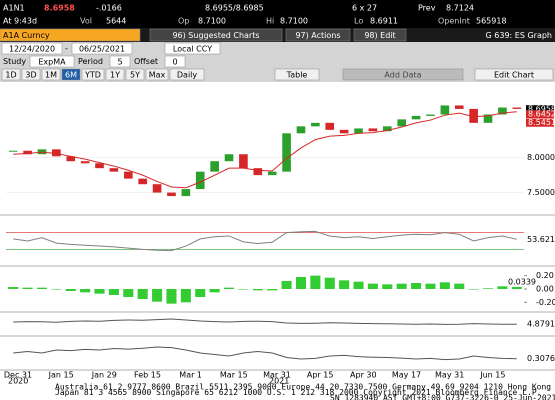 Image resolution: width=555 pixels, height=400 pixels. I want to click on price-tag-label: 8.6958, so click(541, 109).